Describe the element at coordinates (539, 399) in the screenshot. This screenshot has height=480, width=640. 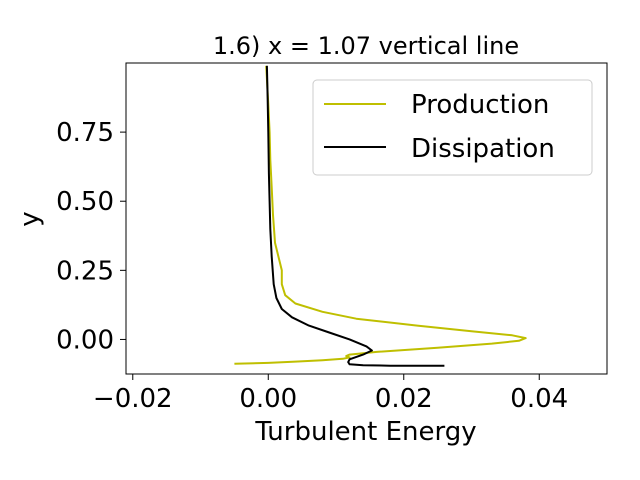
I see `x-tick-label: 0.04` at that location.